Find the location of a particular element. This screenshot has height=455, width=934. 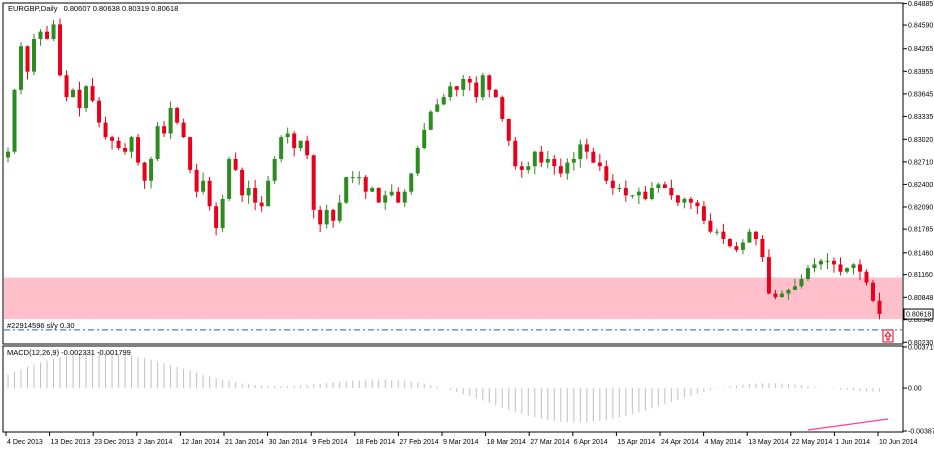

price-tick-label: 0.82400 is located at coordinates (920, 185).